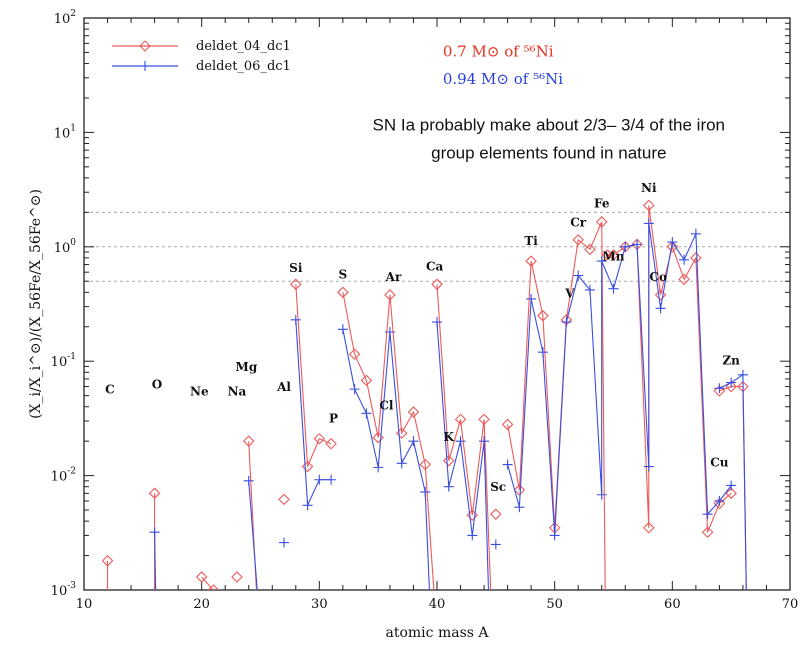  I want to click on x-tick-label: 30, so click(319, 604).